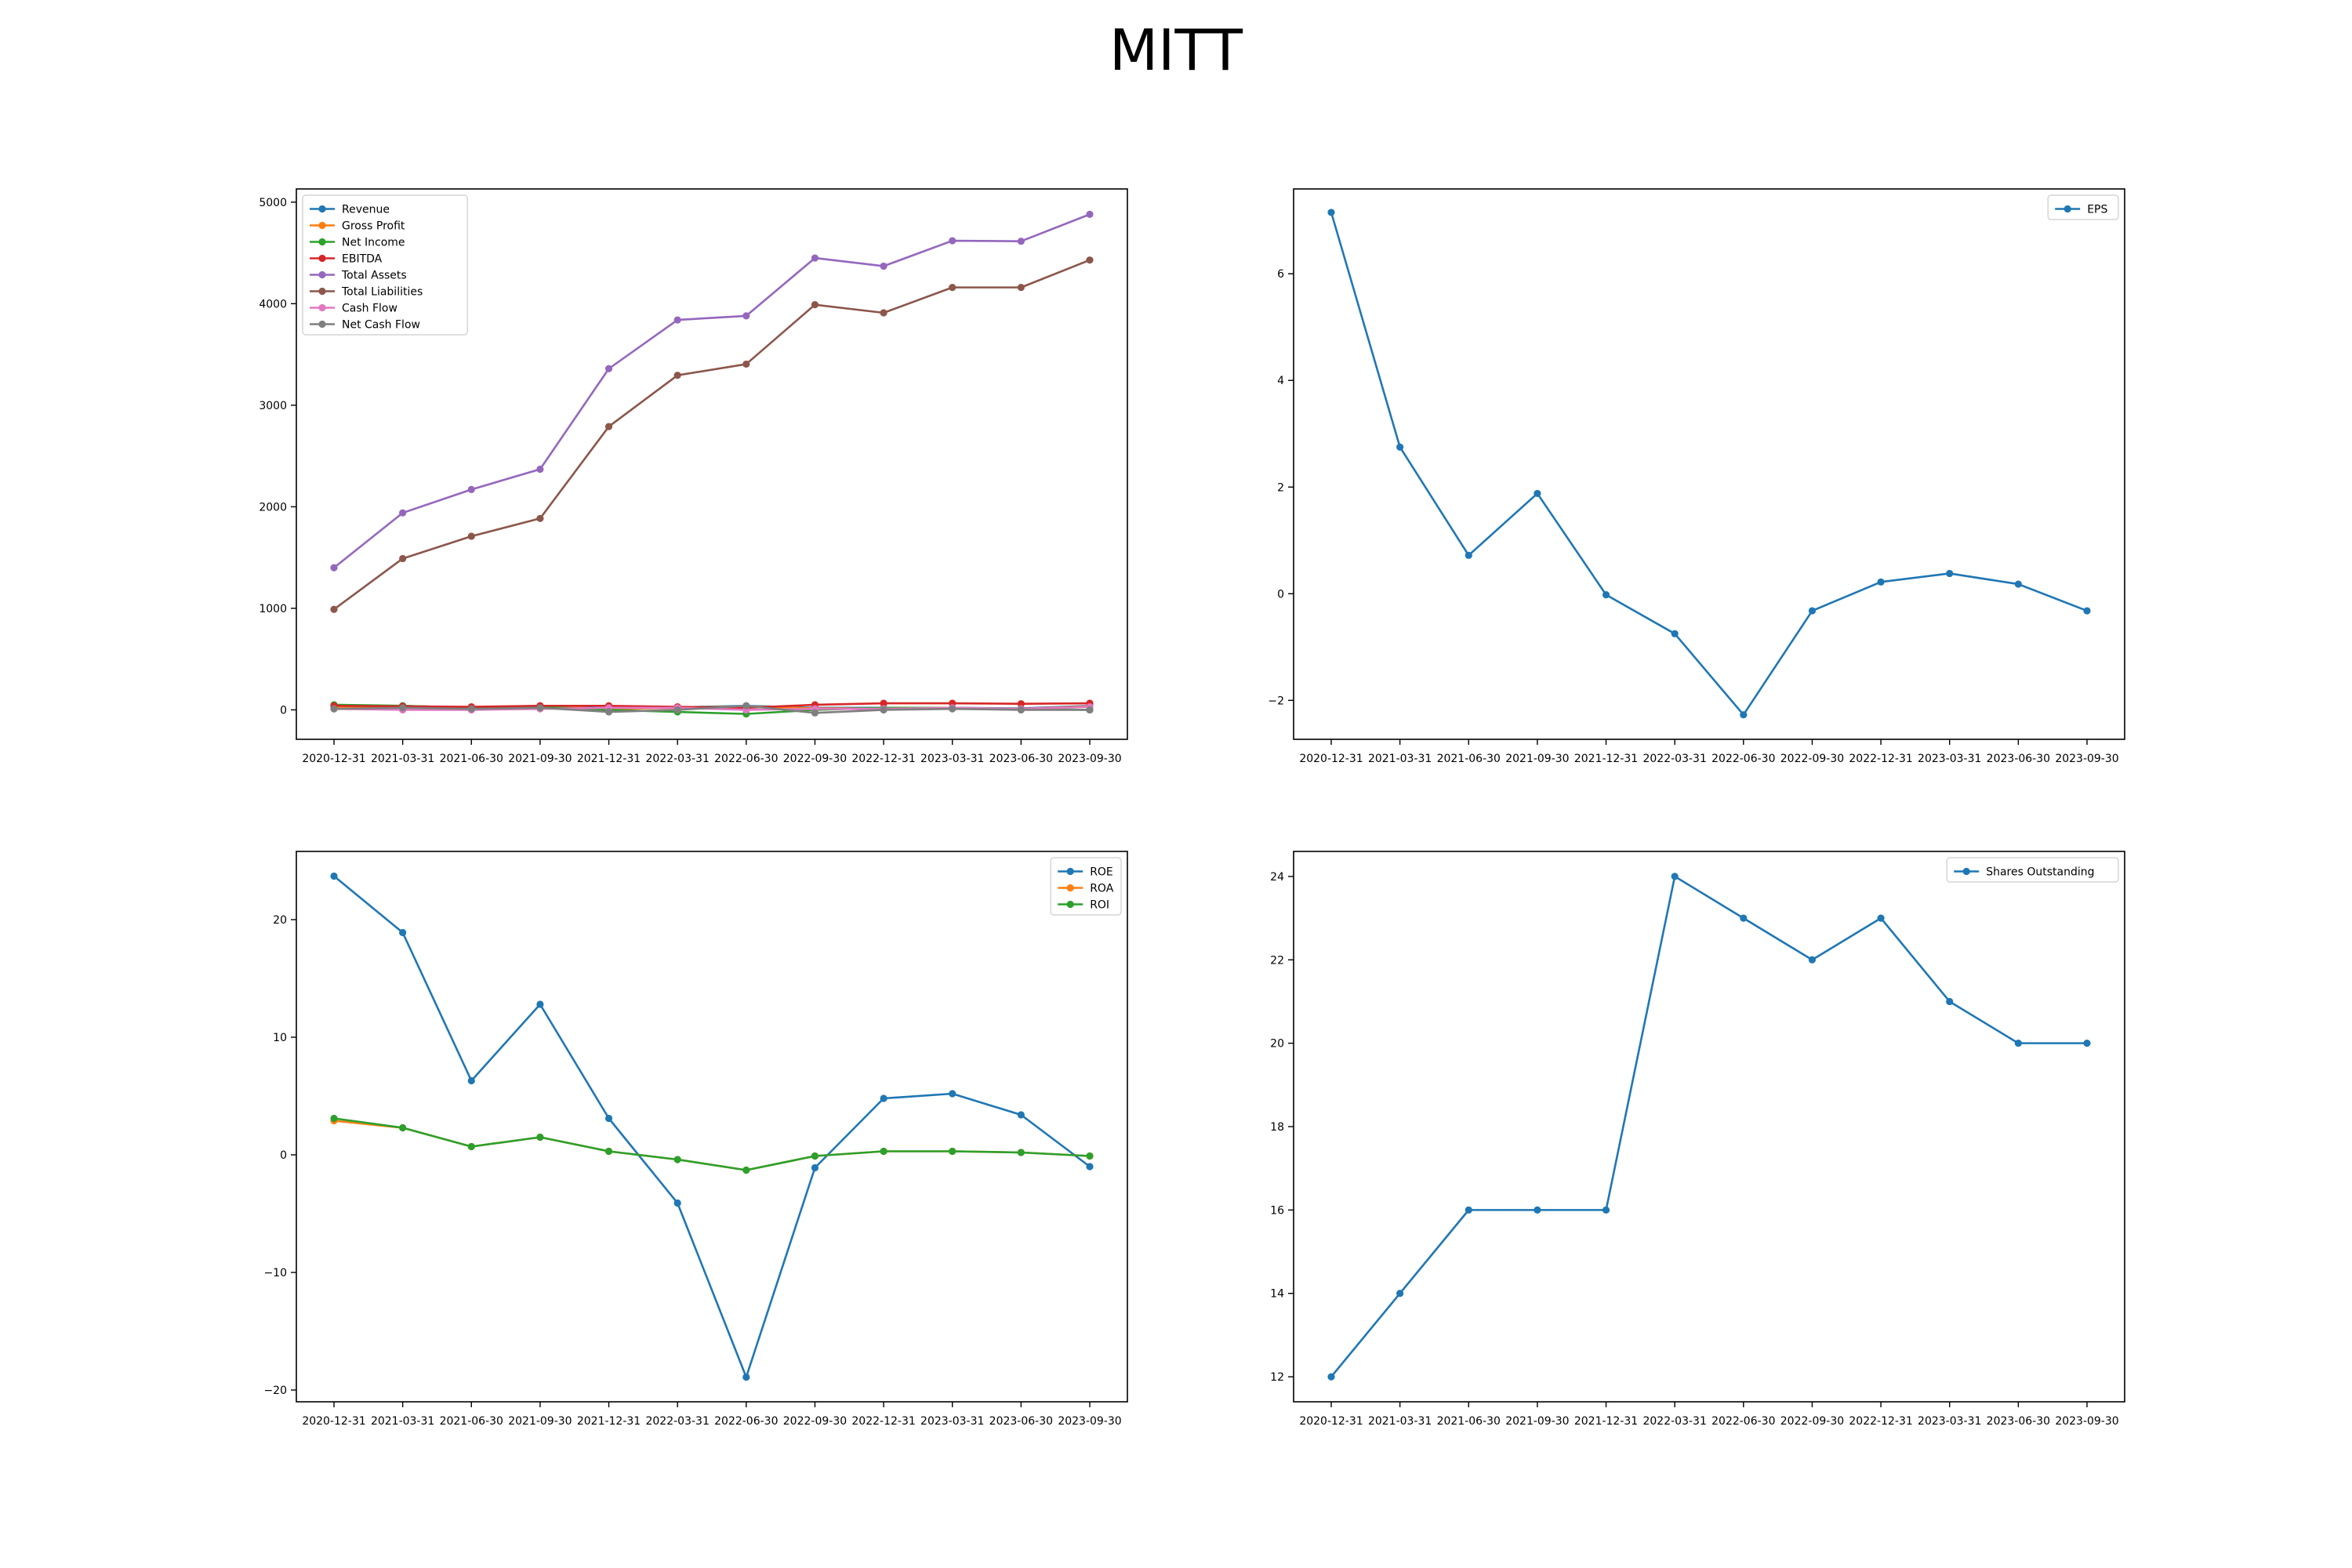  Describe the element at coordinates (382, 292) in the screenshot. I see `legend-label: Total Liabilities` at that location.